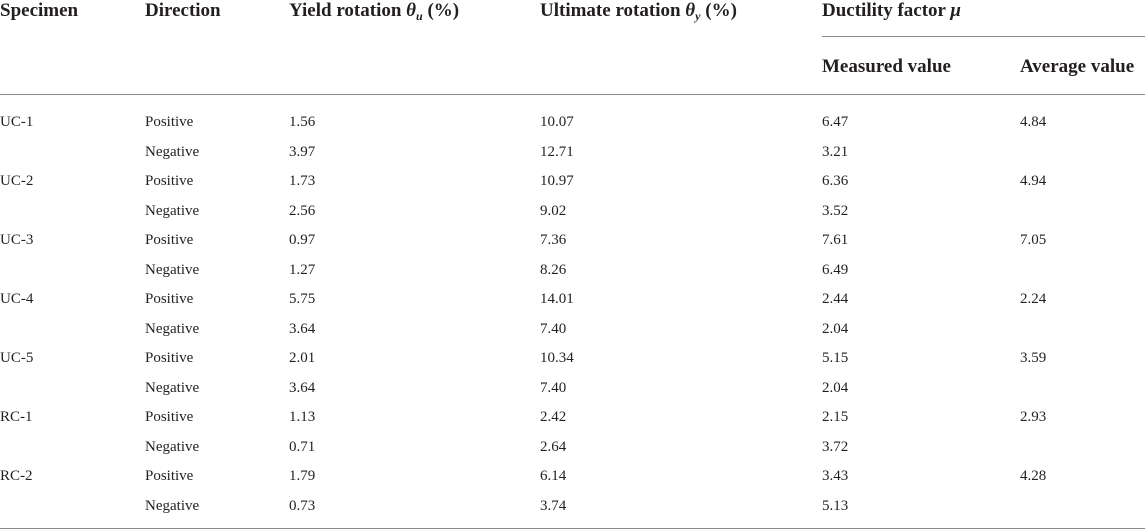 This screenshot has height=532, width=1145. What do you see at coordinates (302, 181) in the screenshot?
I see `cell-yield-rotation: 1.73` at bounding box center [302, 181].